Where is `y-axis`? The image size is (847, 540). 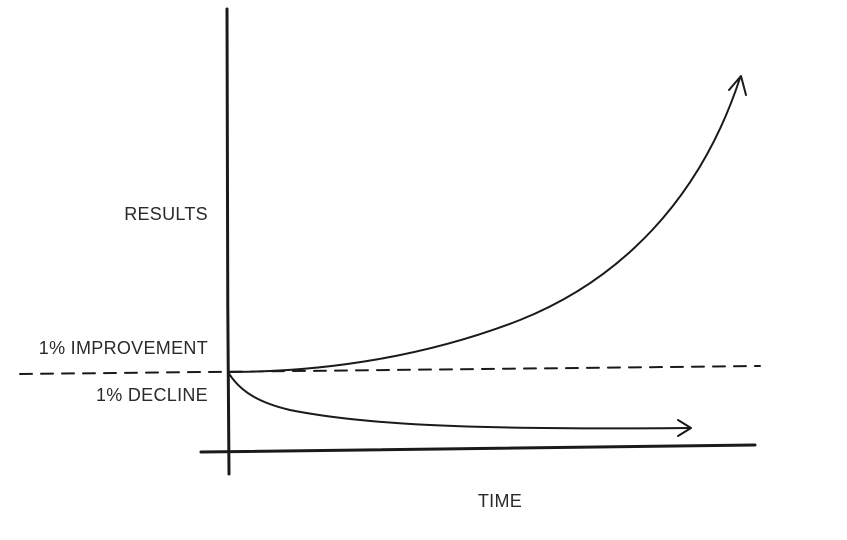
y-axis is located at coordinates (228, 241).